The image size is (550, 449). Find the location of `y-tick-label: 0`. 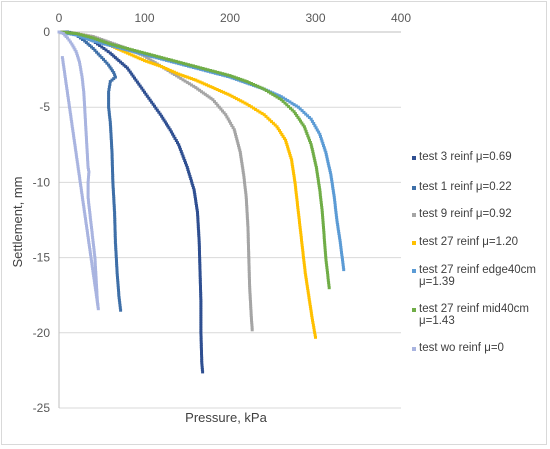

y-tick-label: 0 is located at coordinates (46, 32).